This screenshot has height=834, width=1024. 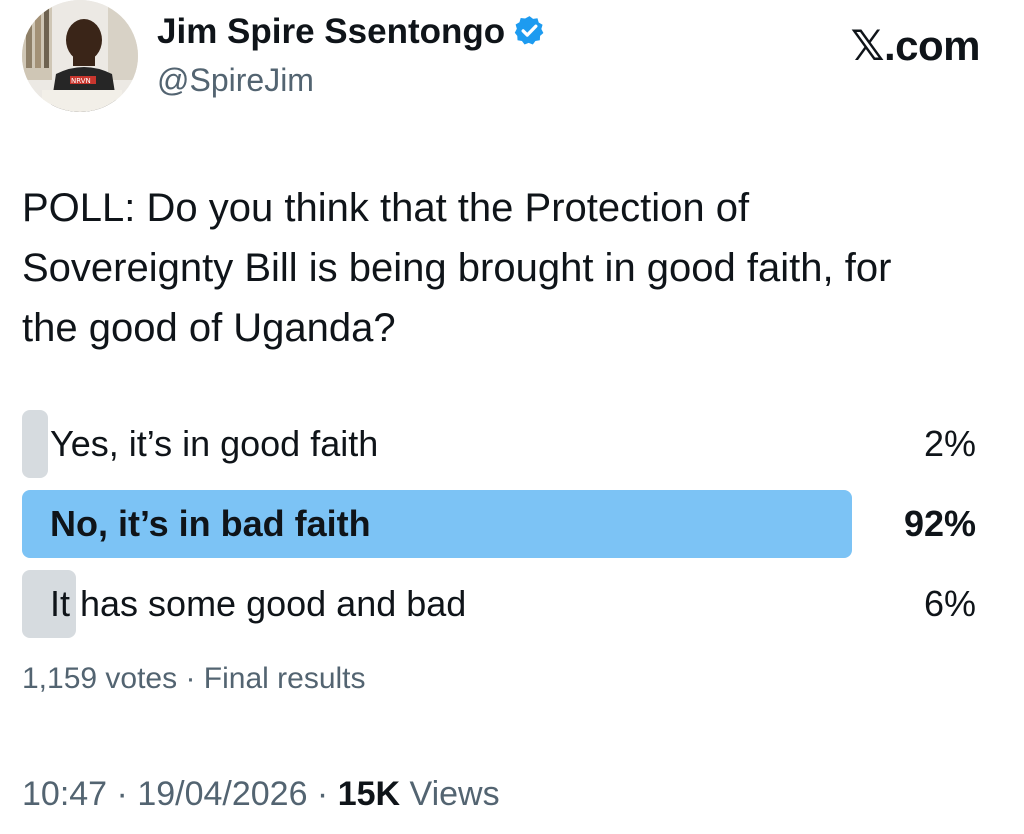 What do you see at coordinates (214, 443) in the screenshot?
I see `poll-option-label: Yes, it’s in good faith` at bounding box center [214, 443].